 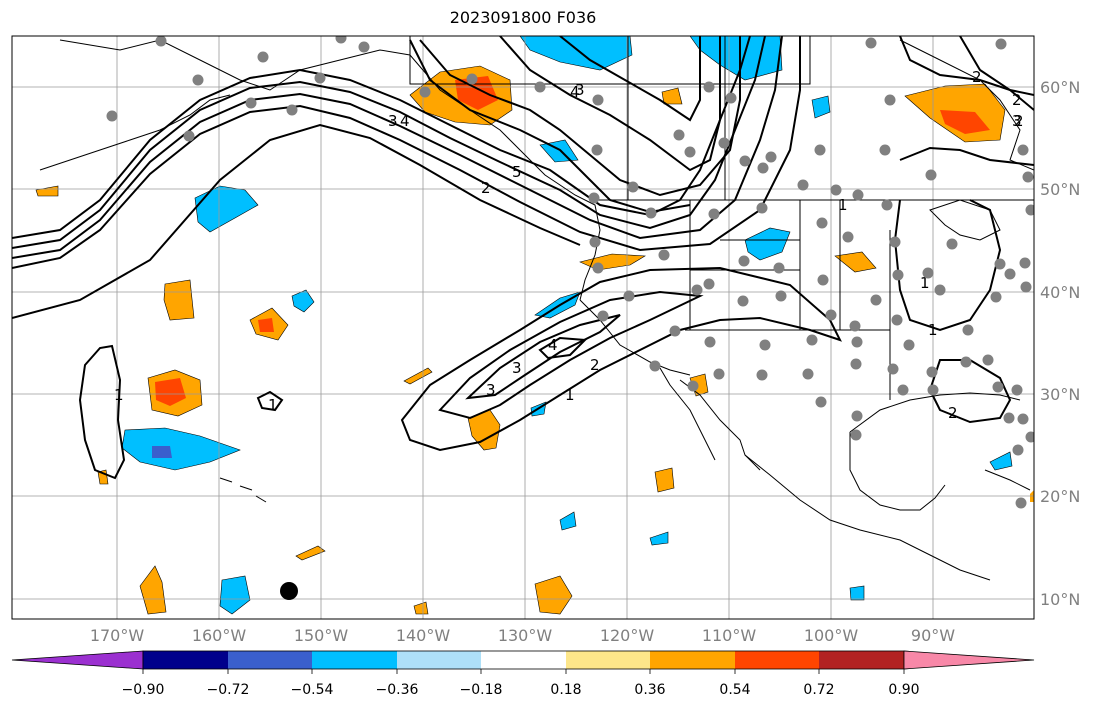 I want to click on lat-tick-label: 10°N, so click(x=1060, y=599).